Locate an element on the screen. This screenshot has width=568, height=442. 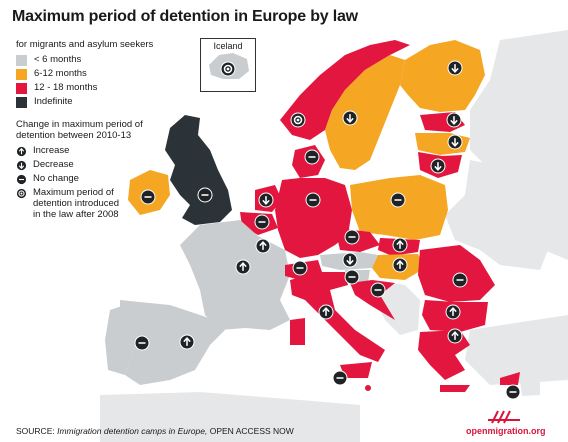
marker-switzerland is located at coordinates (300, 268).